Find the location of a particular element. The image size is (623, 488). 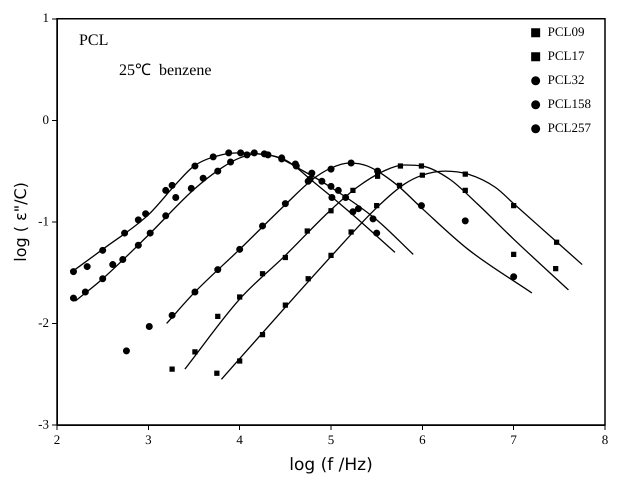

legend-label: PCL17 is located at coordinates (566, 56).